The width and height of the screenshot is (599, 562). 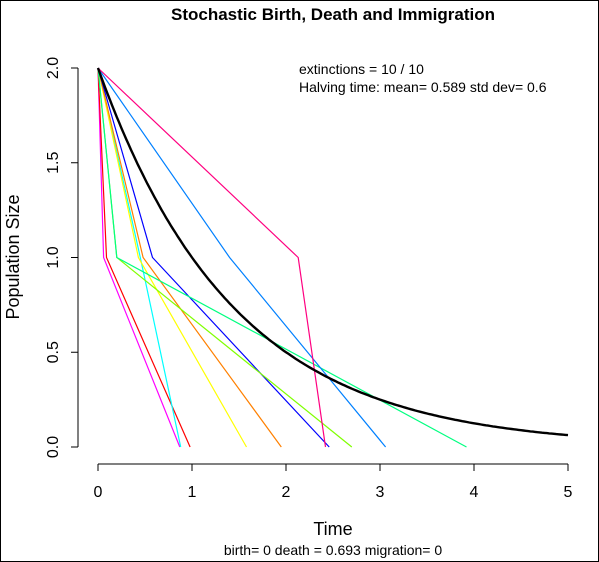 What do you see at coordinates (53, 257) in the screenshot?
I see `y-tick-label: 1.0` at bounding box center [53, 257].